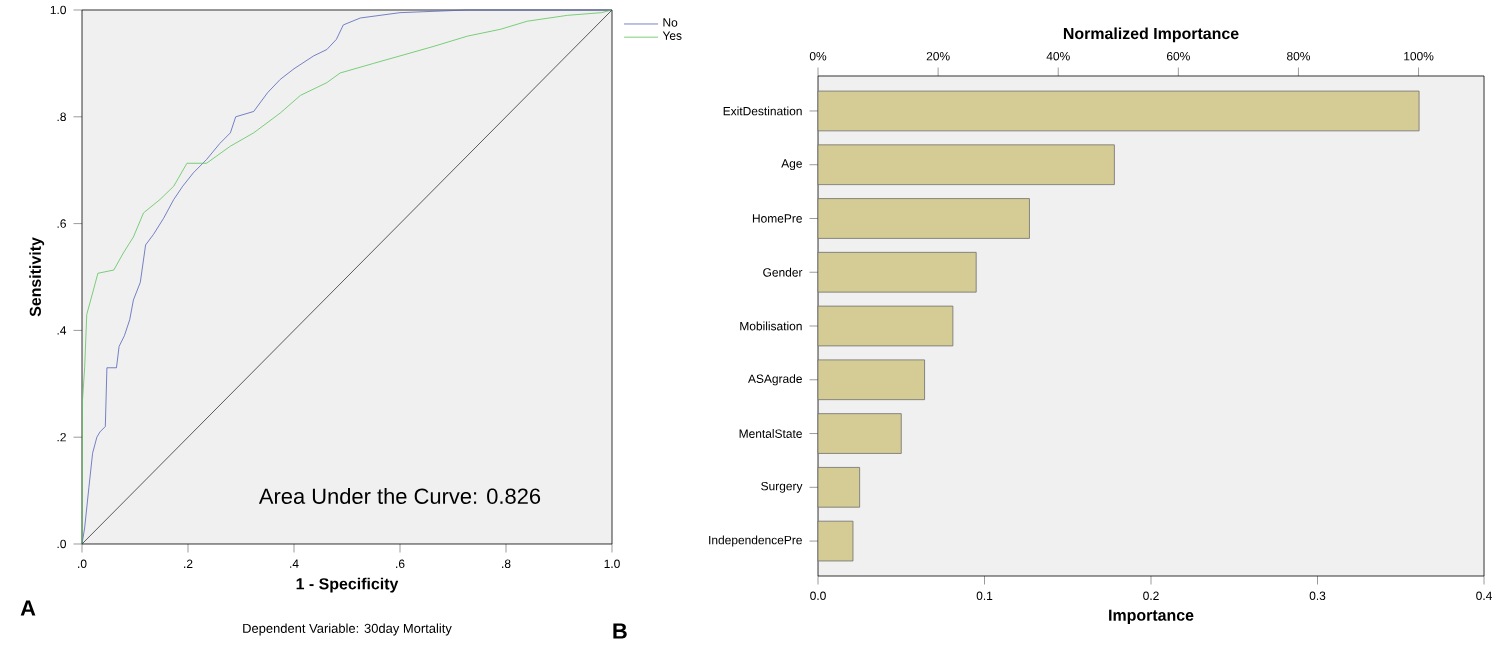 The height and width of the screenshot is (660, 1500). I want to click on text: A, so click(28, 608).